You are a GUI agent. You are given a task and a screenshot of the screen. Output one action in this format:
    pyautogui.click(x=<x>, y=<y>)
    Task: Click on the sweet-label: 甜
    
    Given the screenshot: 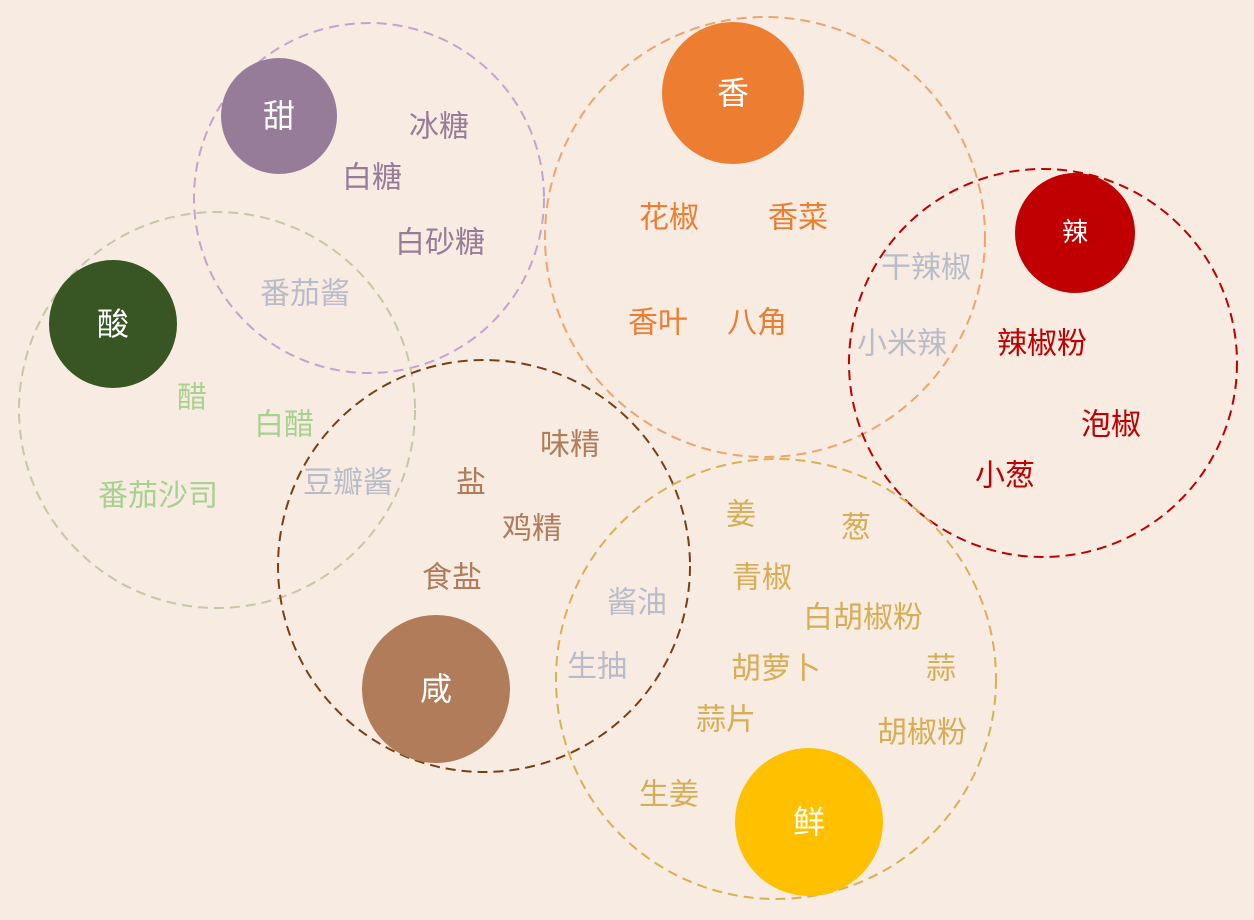 What is the action you would take?
    pyautogui.click(x=279, y=116)
    